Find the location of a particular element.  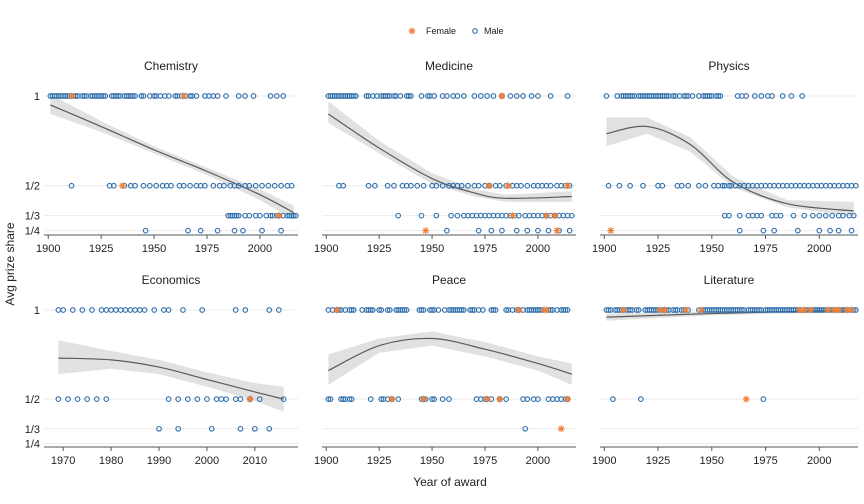

panel-medicine: Medicine 1900 1925 1950 1975 2000 is located at coordinates (445, 157).